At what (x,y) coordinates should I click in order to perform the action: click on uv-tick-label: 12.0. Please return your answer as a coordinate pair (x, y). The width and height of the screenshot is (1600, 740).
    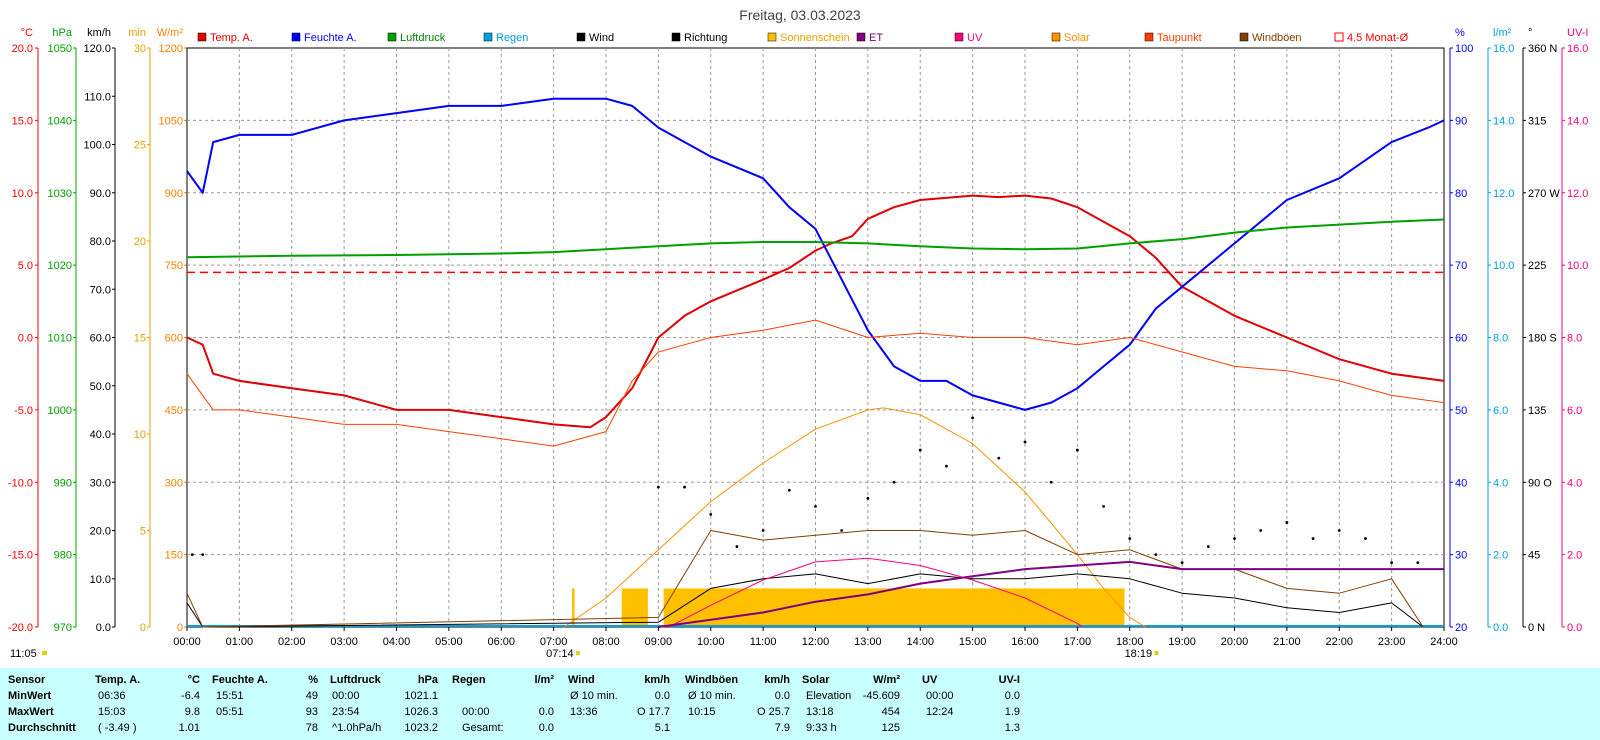
    Looking at the image, I should click on (1577, 194).